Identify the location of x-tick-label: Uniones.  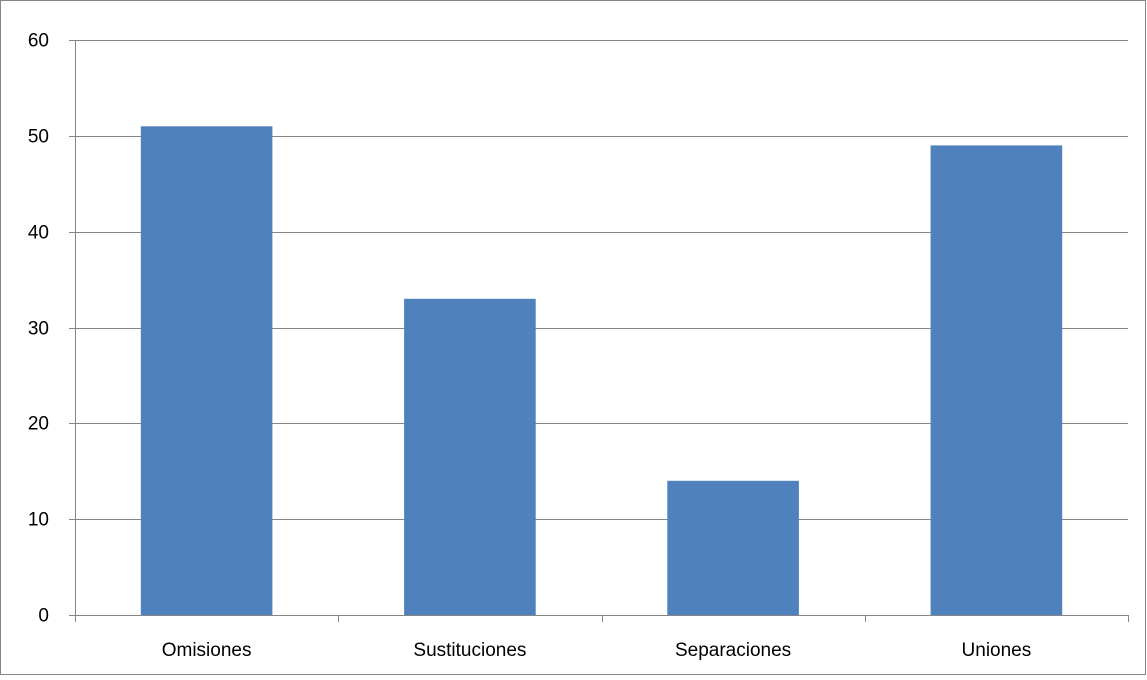
(997, 650).